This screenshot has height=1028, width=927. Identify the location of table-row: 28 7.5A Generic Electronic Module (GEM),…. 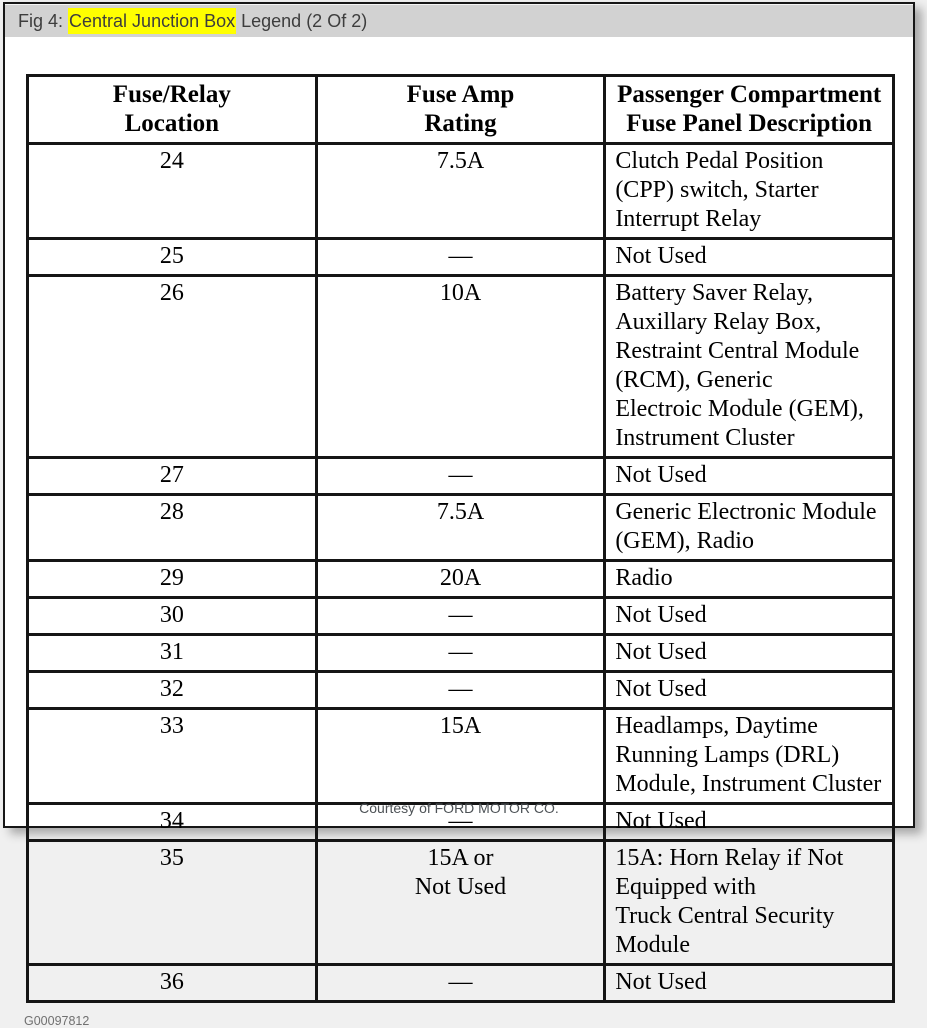
(460, 527).